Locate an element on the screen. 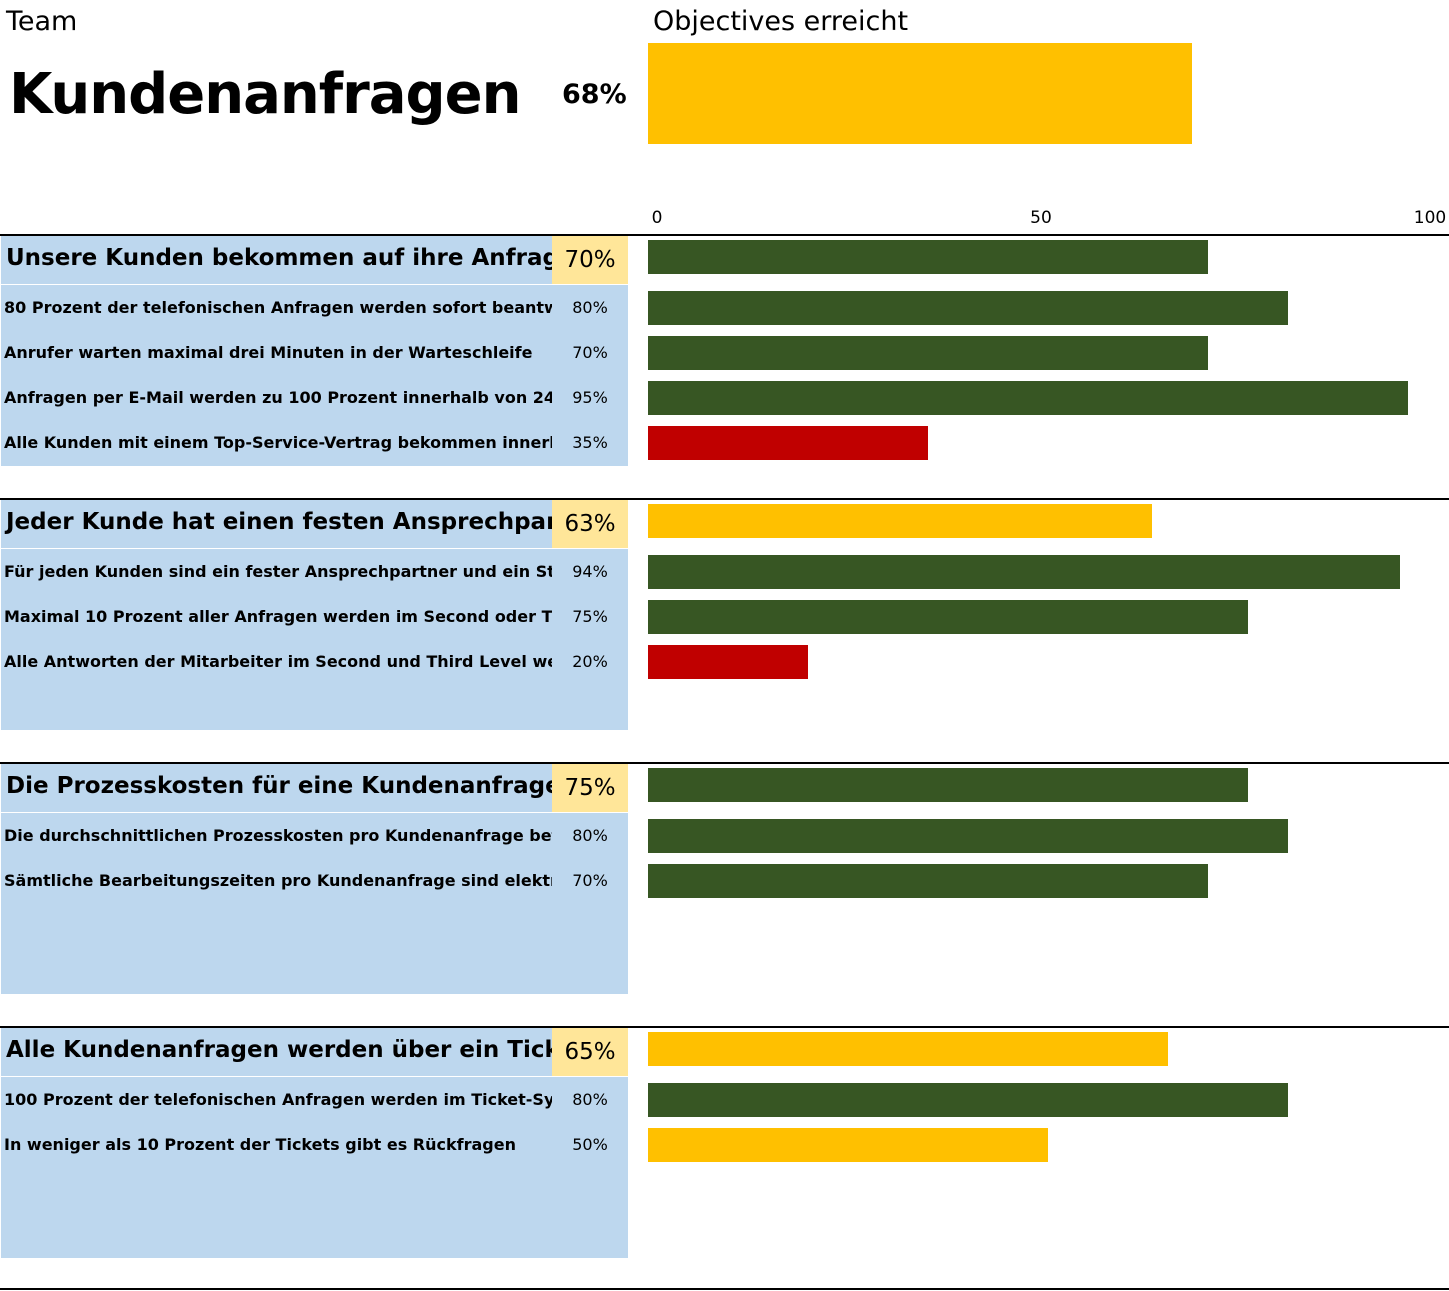  bottom-divider is located at coordinates (724, 1289).